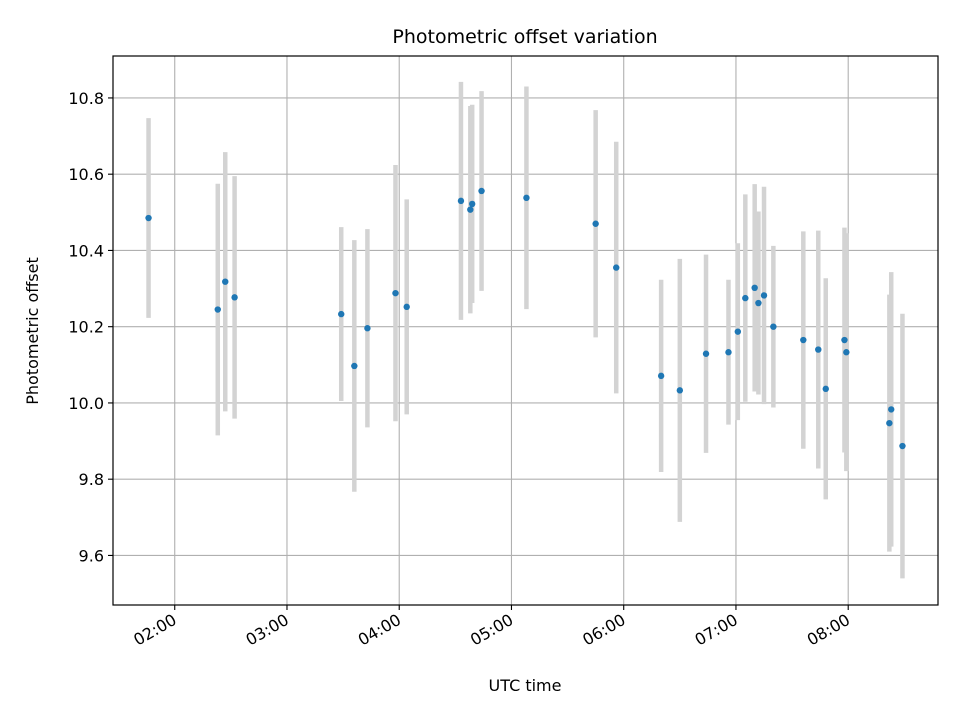 The width and height of the screenshot is (960, 720). Describe the element at coordinates (86, 174) in the screenshot. I see `y-tick-label: 10.6` at that location.